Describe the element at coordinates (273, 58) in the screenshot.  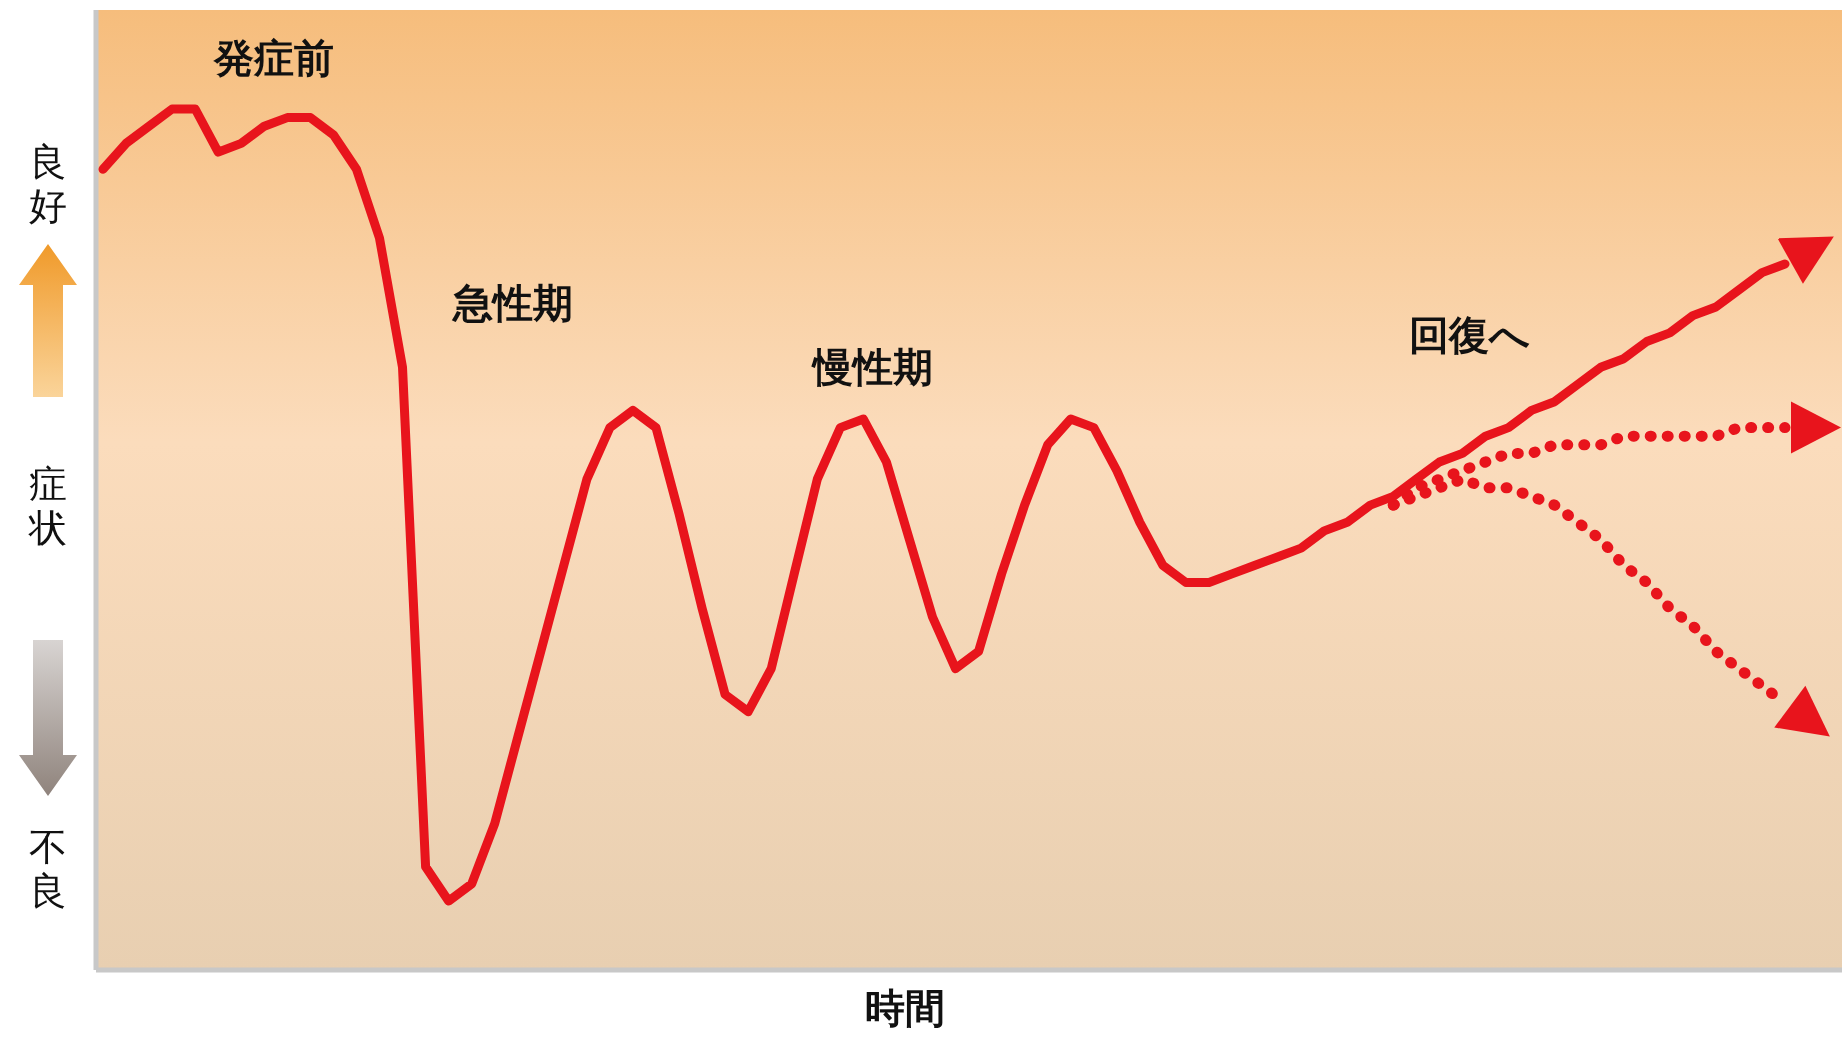
I see `text: 発症前` at that location.